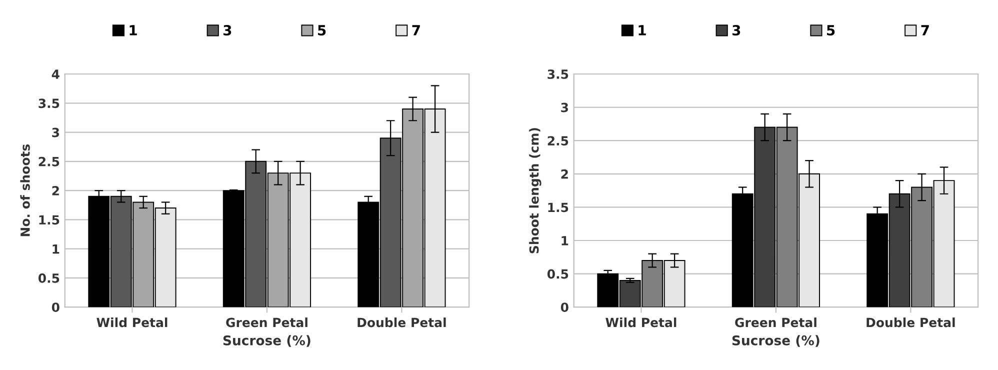 The image size is (998, 370). What do you see at coordinates (535, 191) in the screenshot?
I see `y-axis-title: Shoot length (cm)` at bounding box center [535, 191].